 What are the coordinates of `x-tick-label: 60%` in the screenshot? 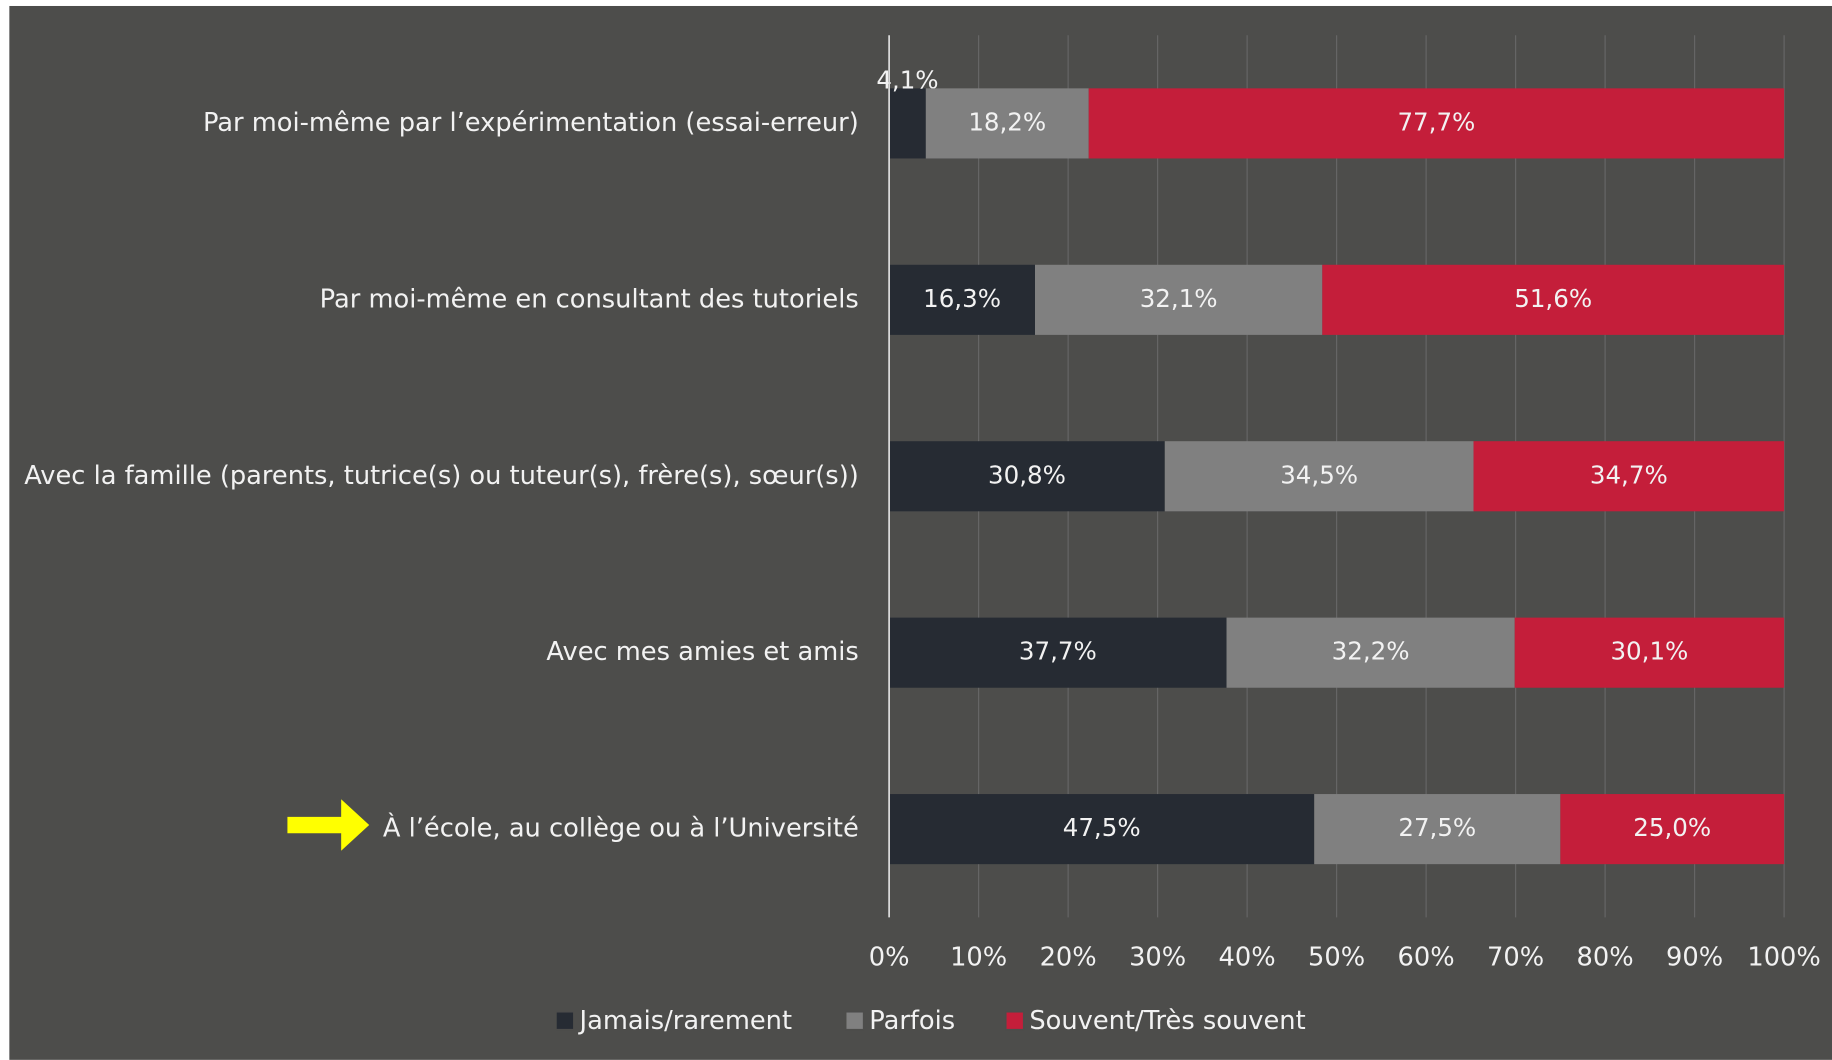 It's located at (1426, 958).